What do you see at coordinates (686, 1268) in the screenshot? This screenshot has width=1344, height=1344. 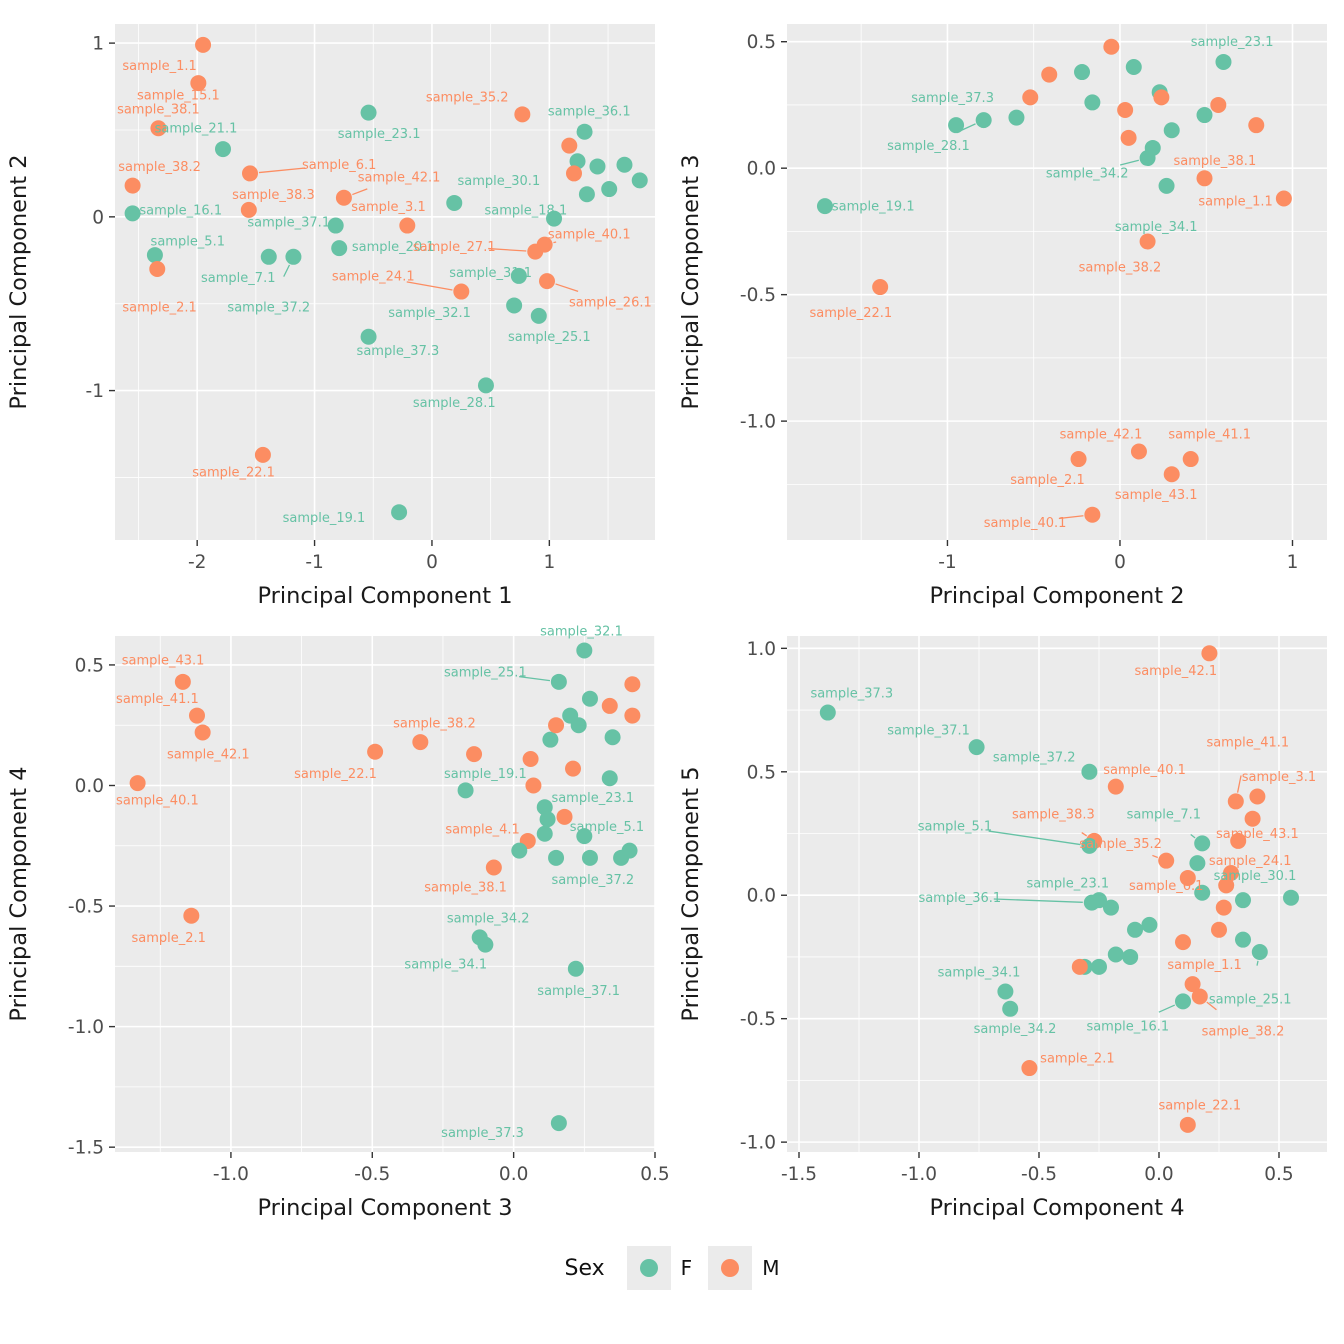 I see `legend-label-f: F` at bounding box center [686, 1268].